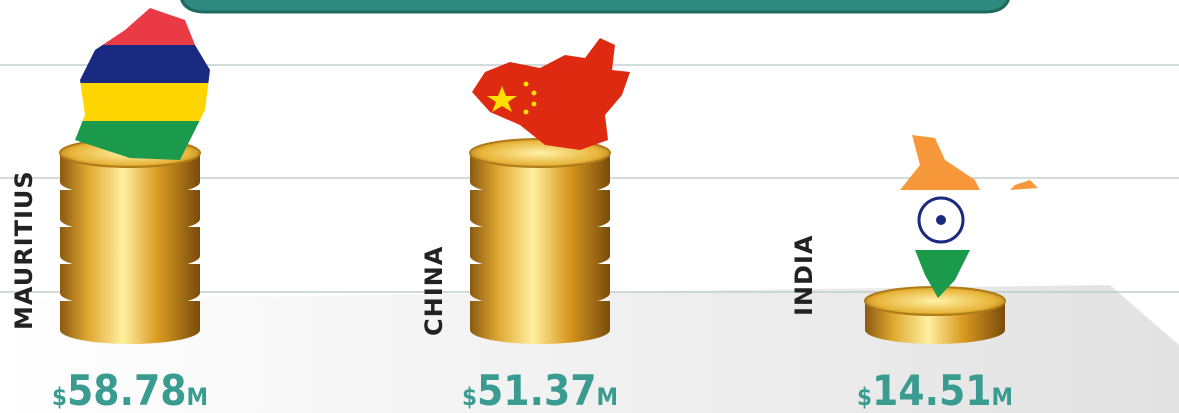  I want to click on country-name: CHINA, so click(434, 291).